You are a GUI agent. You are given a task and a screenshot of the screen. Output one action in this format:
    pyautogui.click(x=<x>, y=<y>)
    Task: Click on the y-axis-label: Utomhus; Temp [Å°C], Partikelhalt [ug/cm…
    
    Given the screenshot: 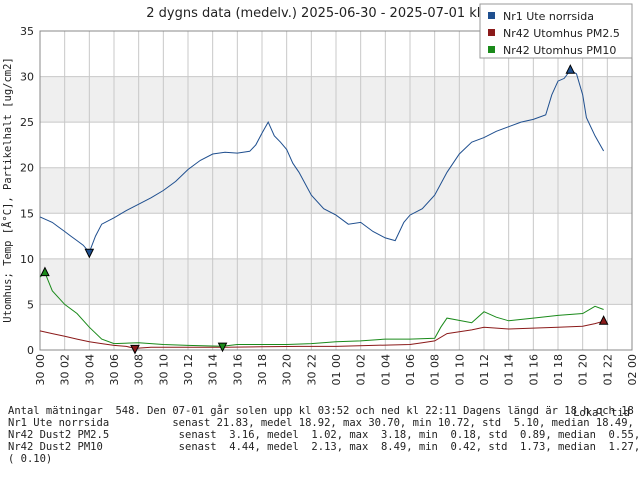 What is the action you would take?
    pyautogui.click(x=7, y=190)
    